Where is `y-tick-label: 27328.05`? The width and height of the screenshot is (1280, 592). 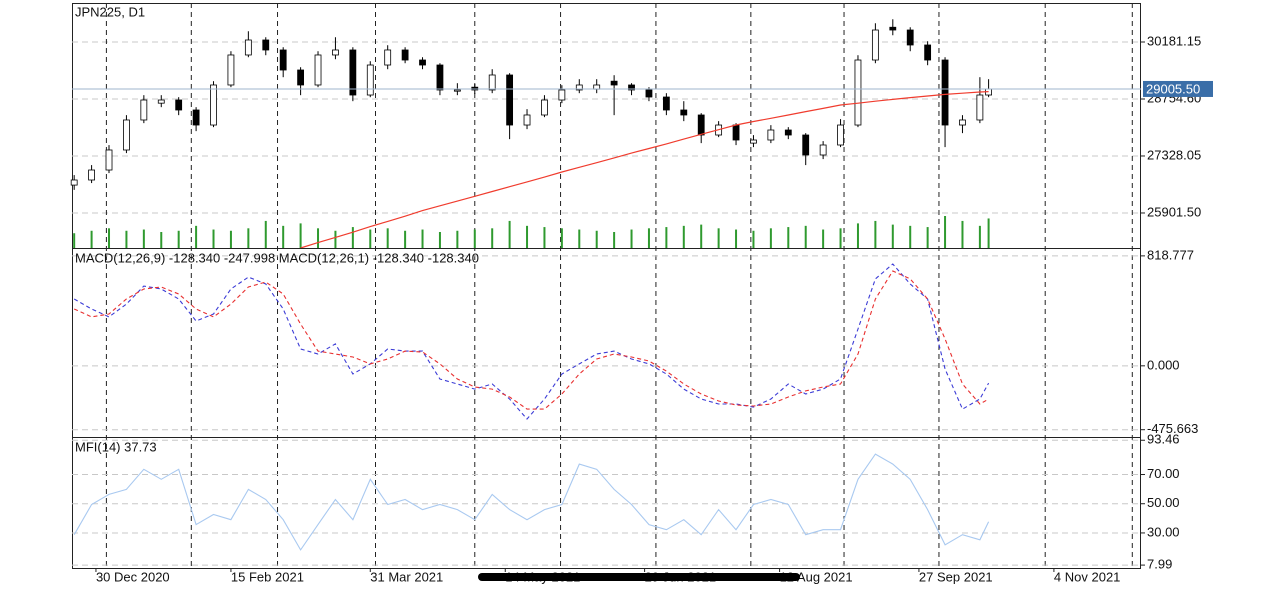 y-tick-label: 27328.05 is located at coordinates (1174, 154).